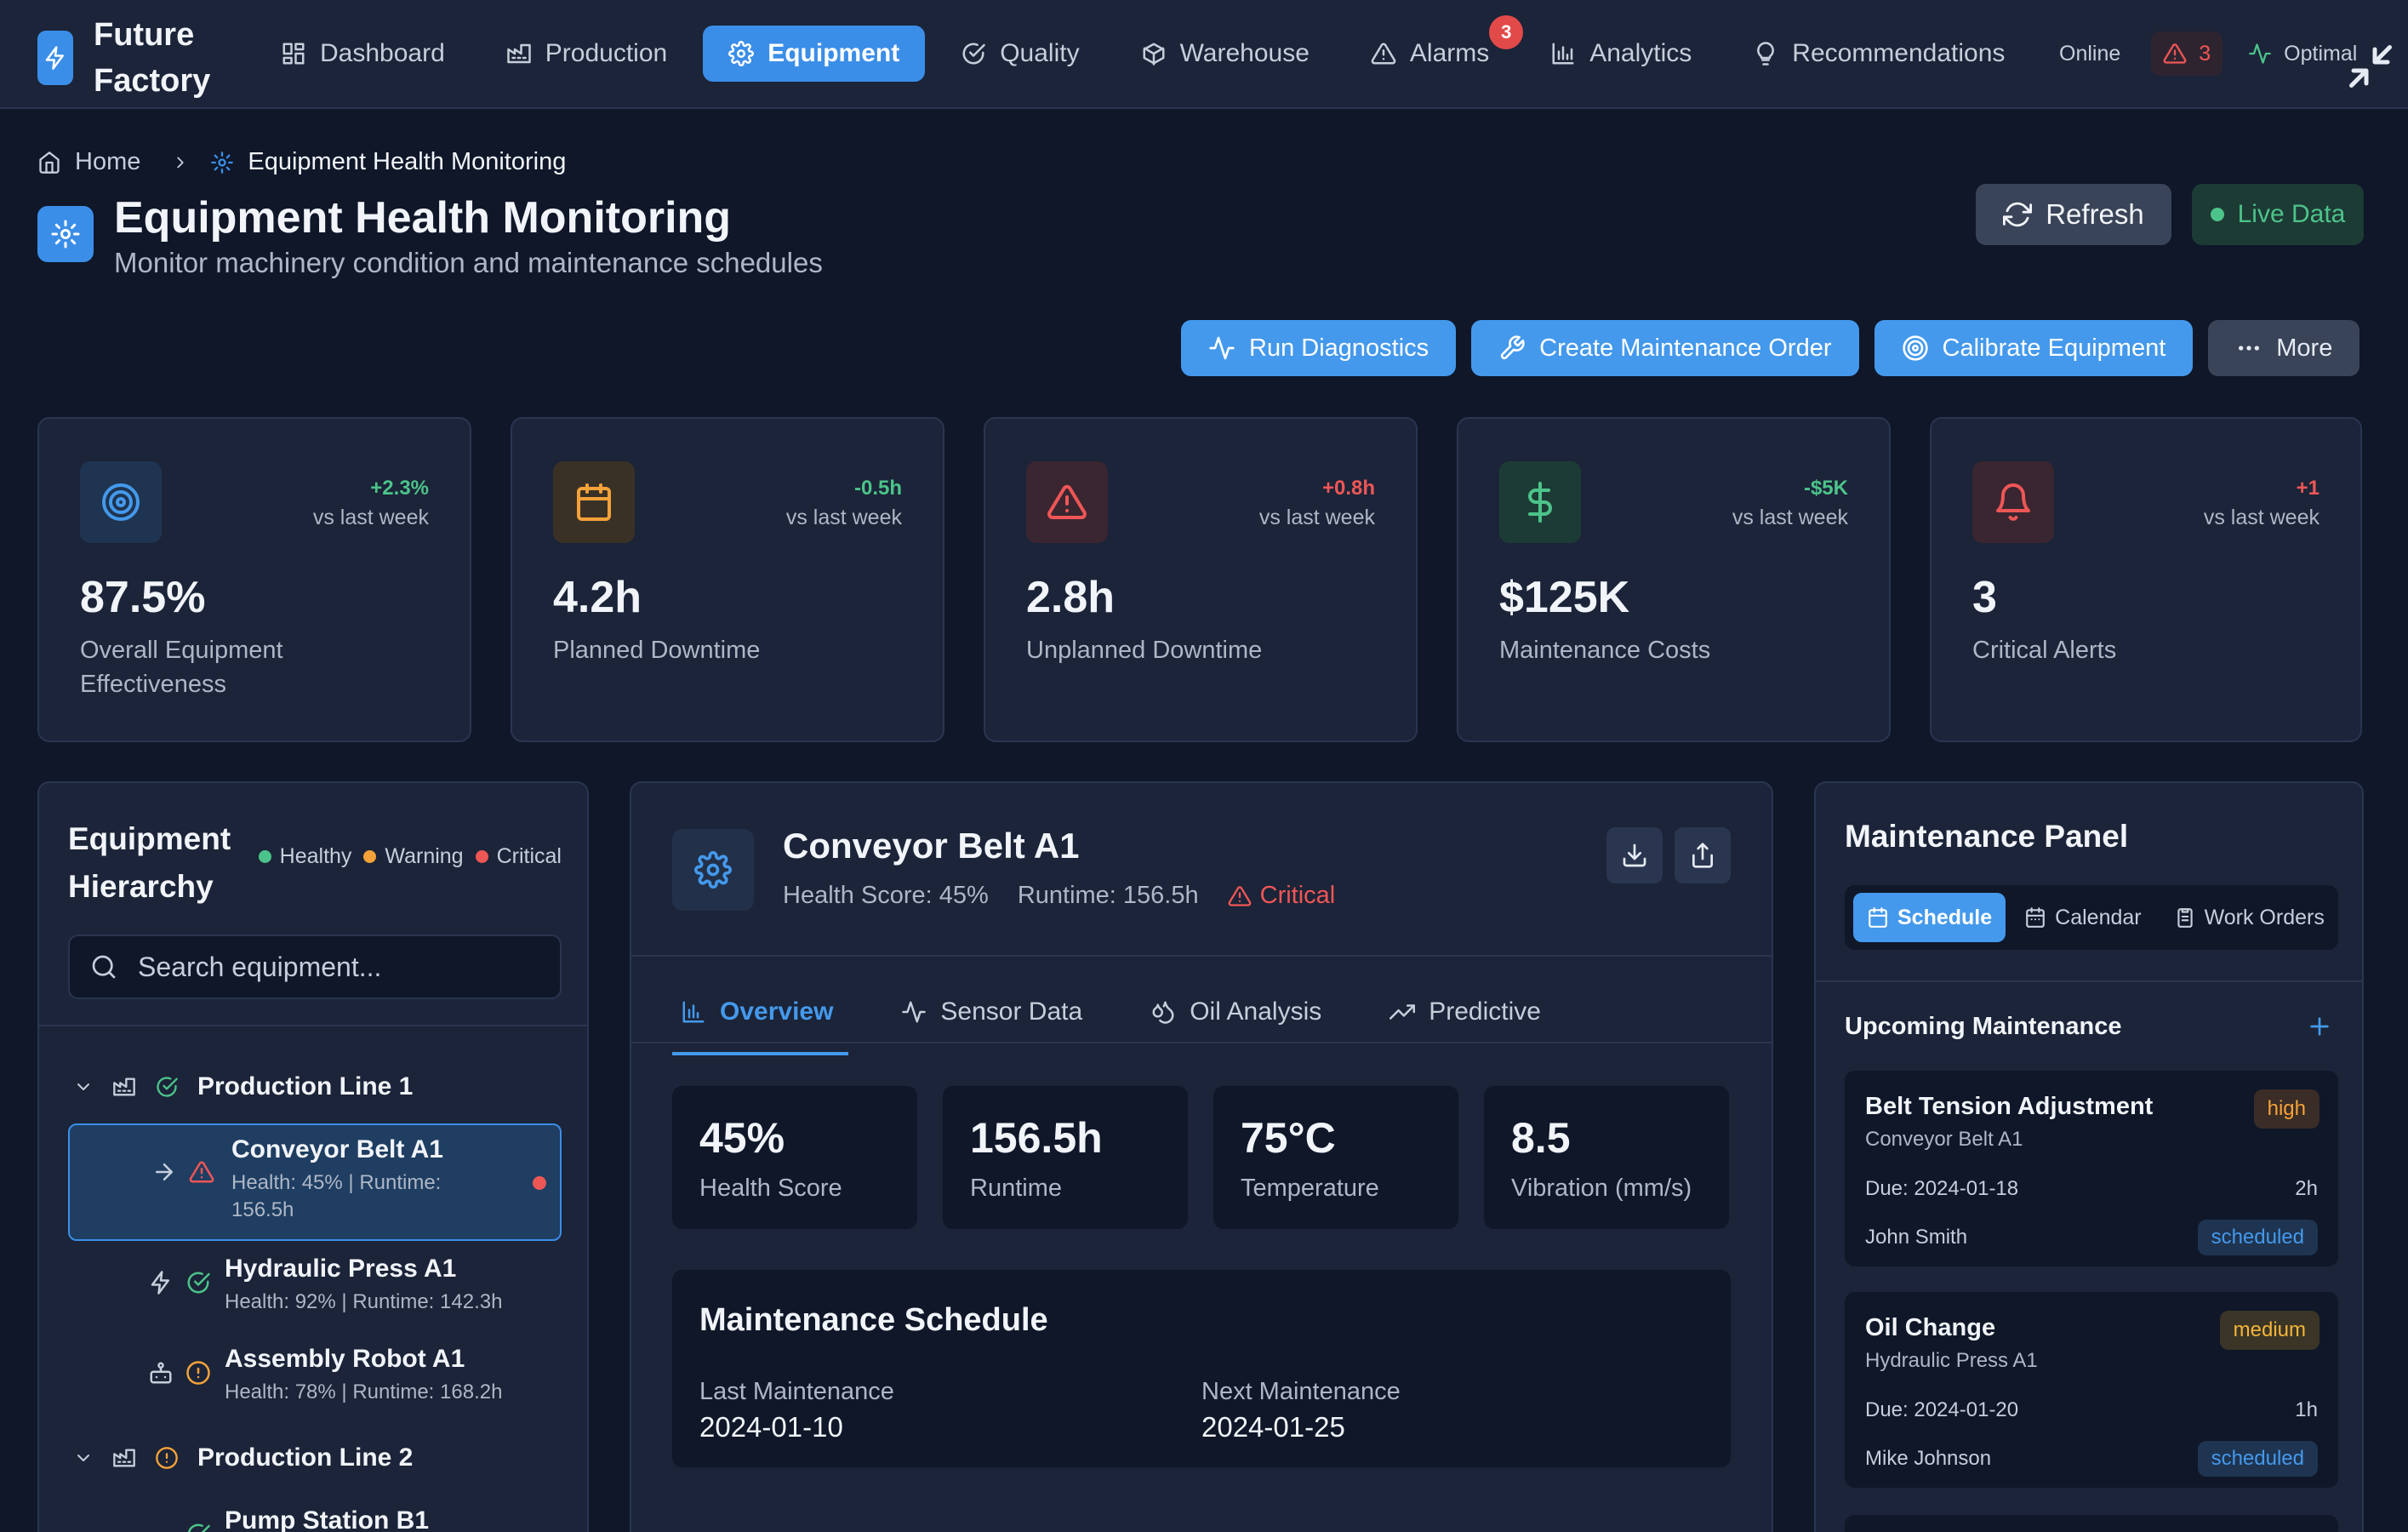  Describe the element at coordinates (1929, 918) in the screenshot. I see `tab-schedule: Schedule` at that location.